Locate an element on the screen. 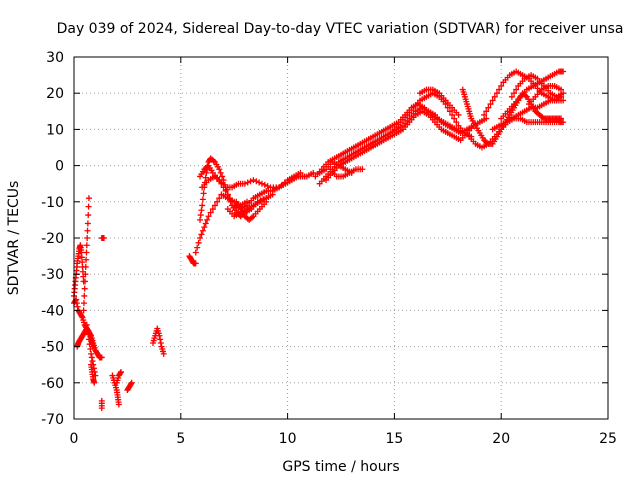 The image size is (640, 480). series-arc-ff is located at coordinates (528, 115).